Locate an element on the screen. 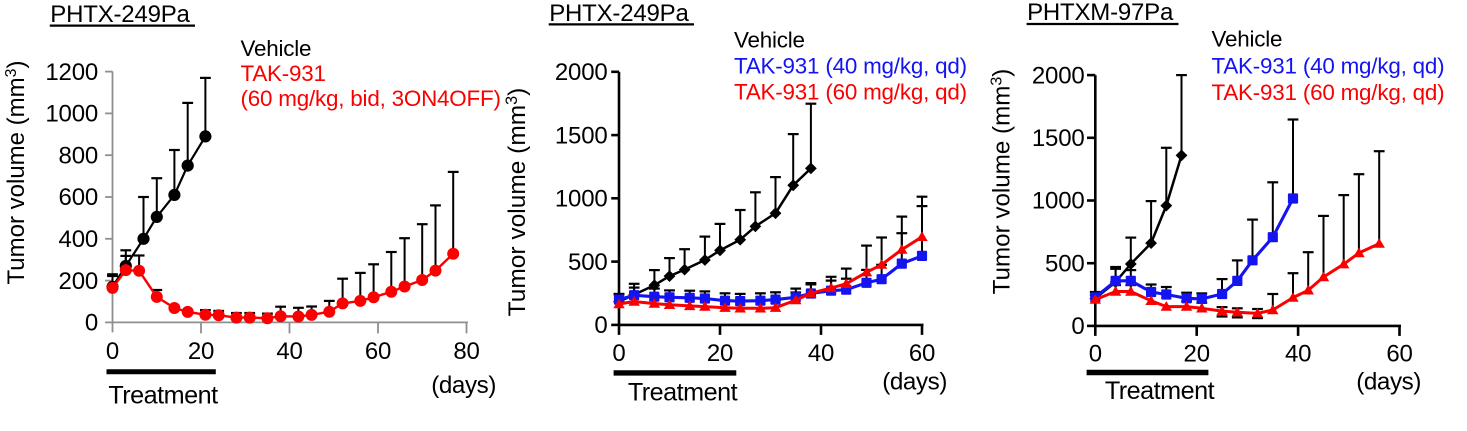  svg-text: 200 is located at coordinates (78, 281).